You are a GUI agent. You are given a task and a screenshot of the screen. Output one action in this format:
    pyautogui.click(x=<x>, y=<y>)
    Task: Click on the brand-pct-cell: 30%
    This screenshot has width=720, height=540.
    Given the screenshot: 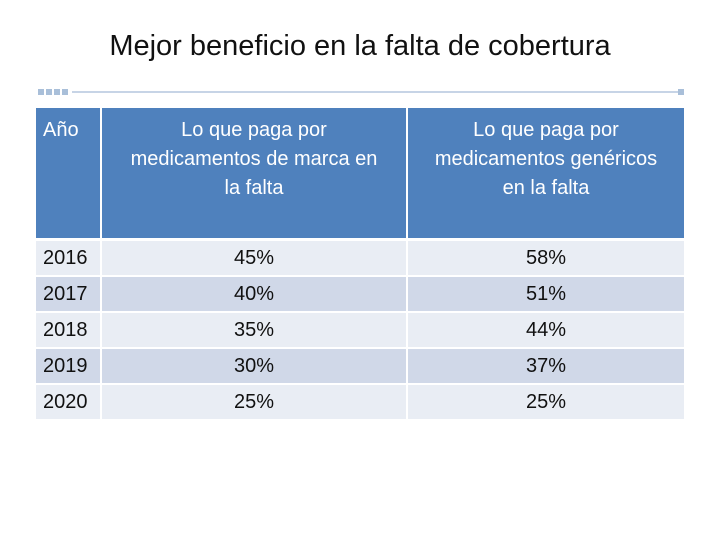 What is the action you would take?
    pyautogui.click(x=255, y=366)
    